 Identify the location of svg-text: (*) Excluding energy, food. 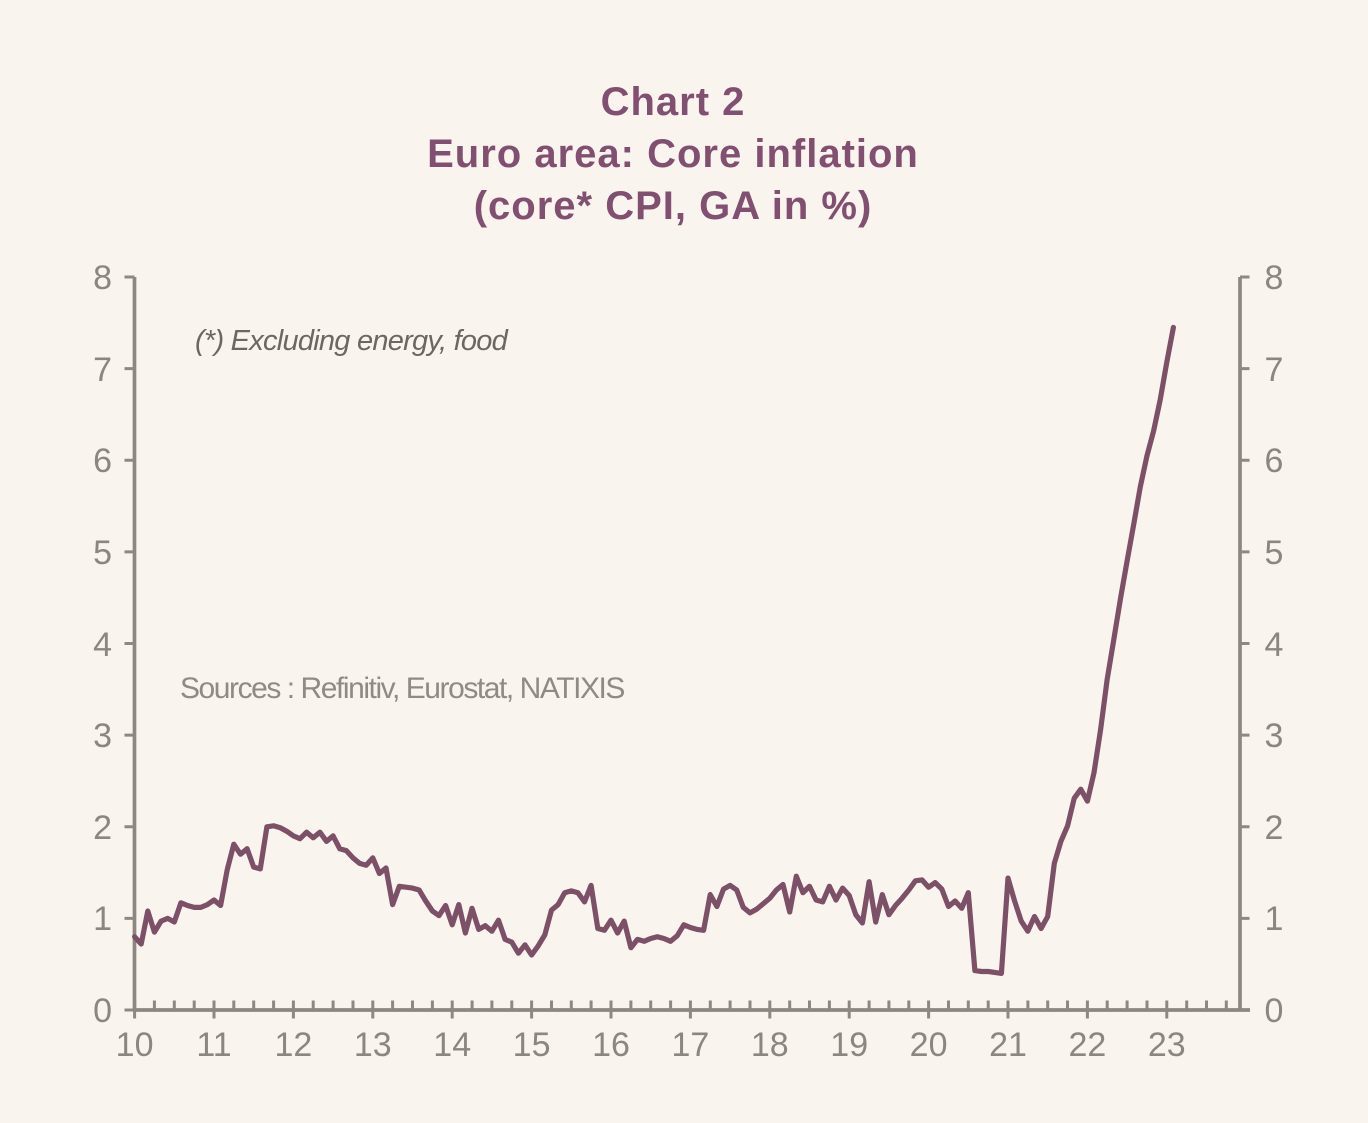
(352, 341).